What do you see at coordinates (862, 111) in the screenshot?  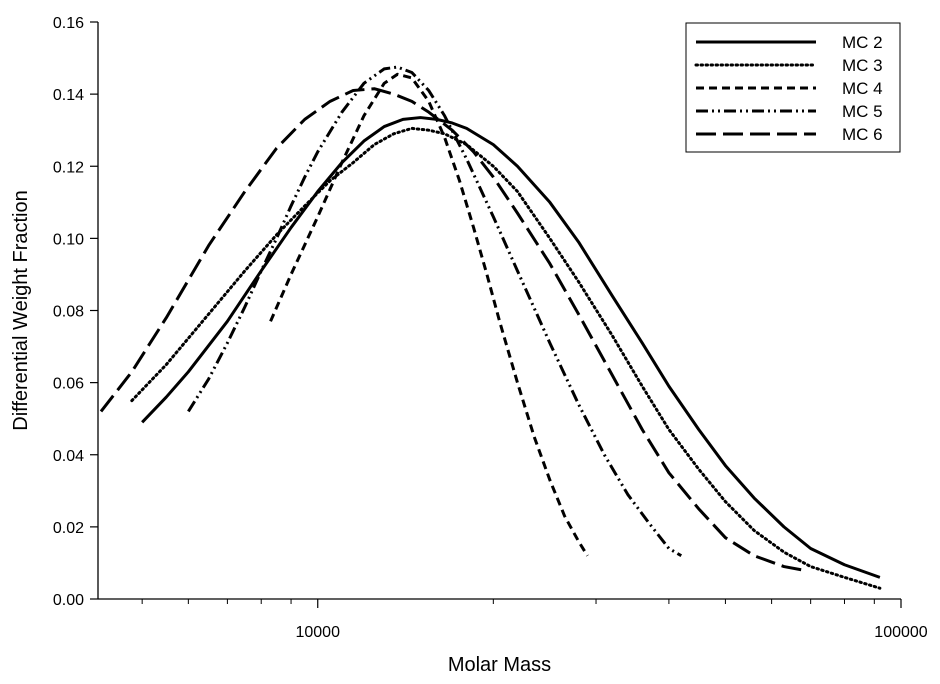 I see `legend-label: MC 5` at bounding box center [862, 111].